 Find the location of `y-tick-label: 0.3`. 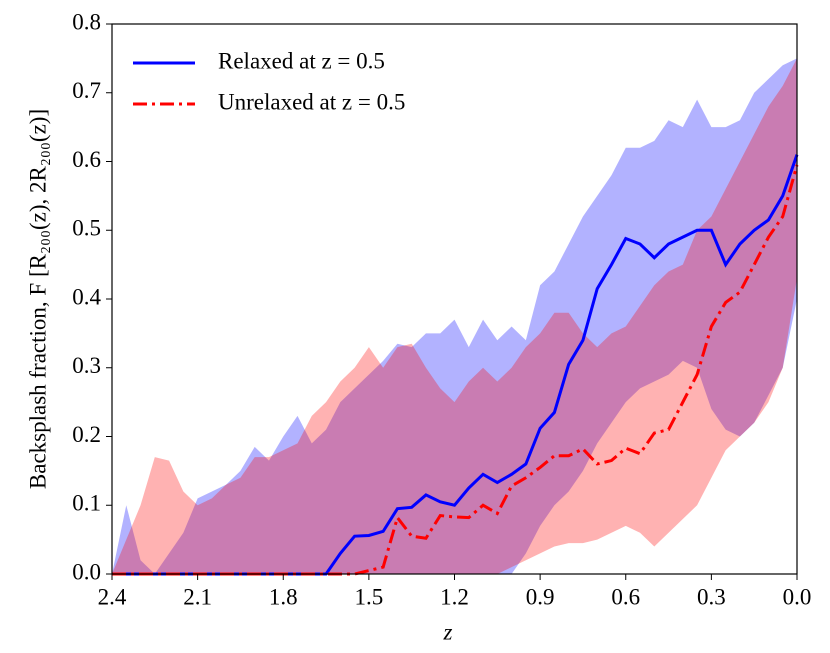

y-tick-label: 0.3 is located at coordinates (86, 365).